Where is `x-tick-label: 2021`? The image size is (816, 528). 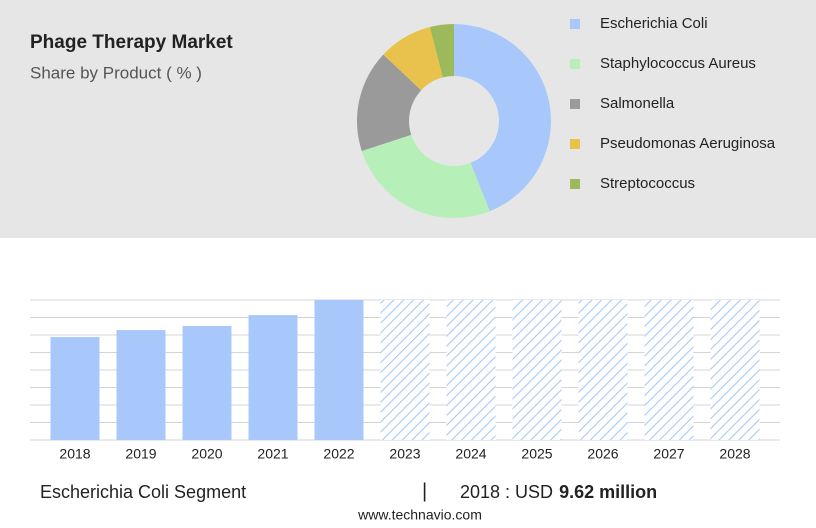
x-tick-label: 2021 is located at coordinates (272, 454).